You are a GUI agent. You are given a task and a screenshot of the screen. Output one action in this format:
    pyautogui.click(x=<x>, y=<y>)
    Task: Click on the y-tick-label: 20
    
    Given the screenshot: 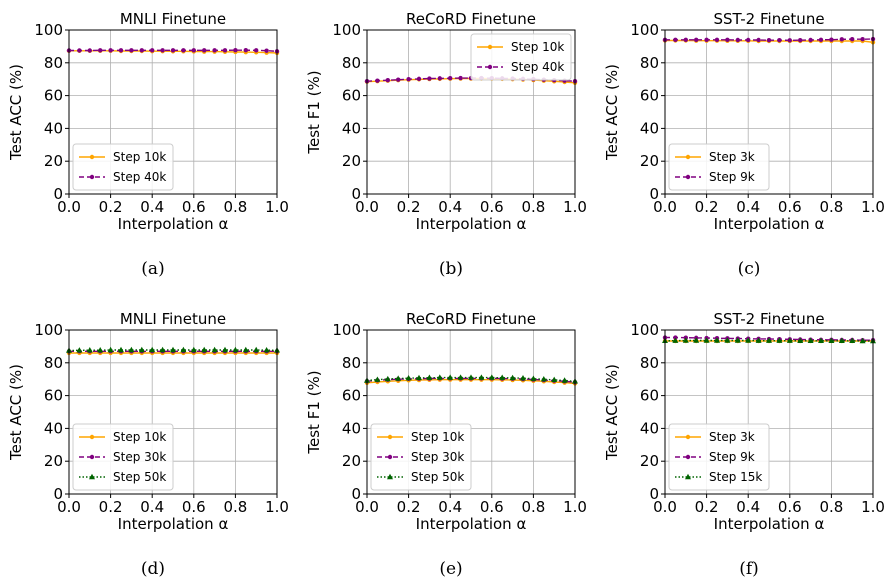 What is the action you would take?
    pyautogui.click(x=649, y=161)
    